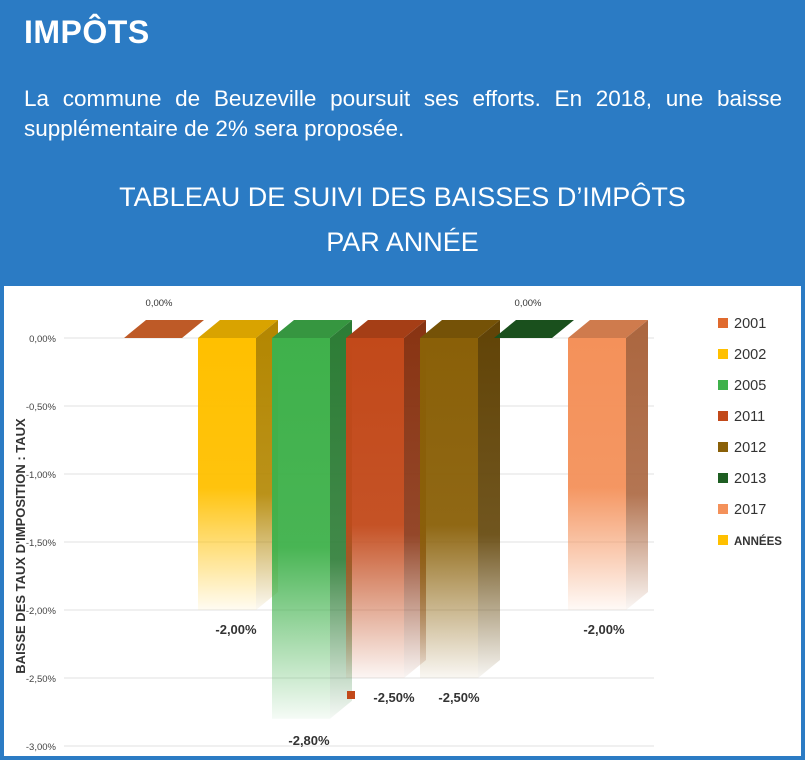 The width and height of the screenshot is (805, 760). What do you see at coordinates (750, 510) in the screenshot?
I see `legend-label: 2017` at bounding box center [750, 510].